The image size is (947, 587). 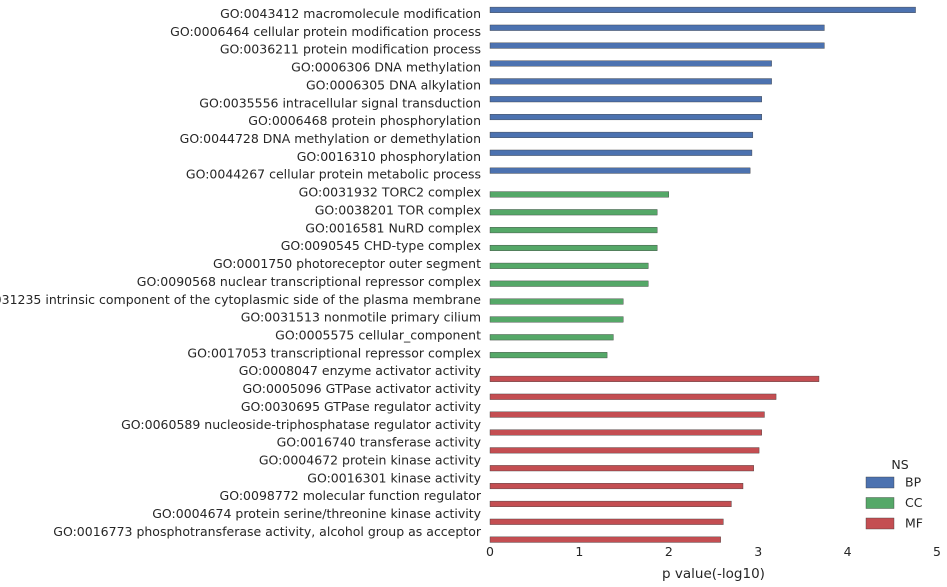 I want to click on x-tick-label: 1, so click(x=579, y=551).